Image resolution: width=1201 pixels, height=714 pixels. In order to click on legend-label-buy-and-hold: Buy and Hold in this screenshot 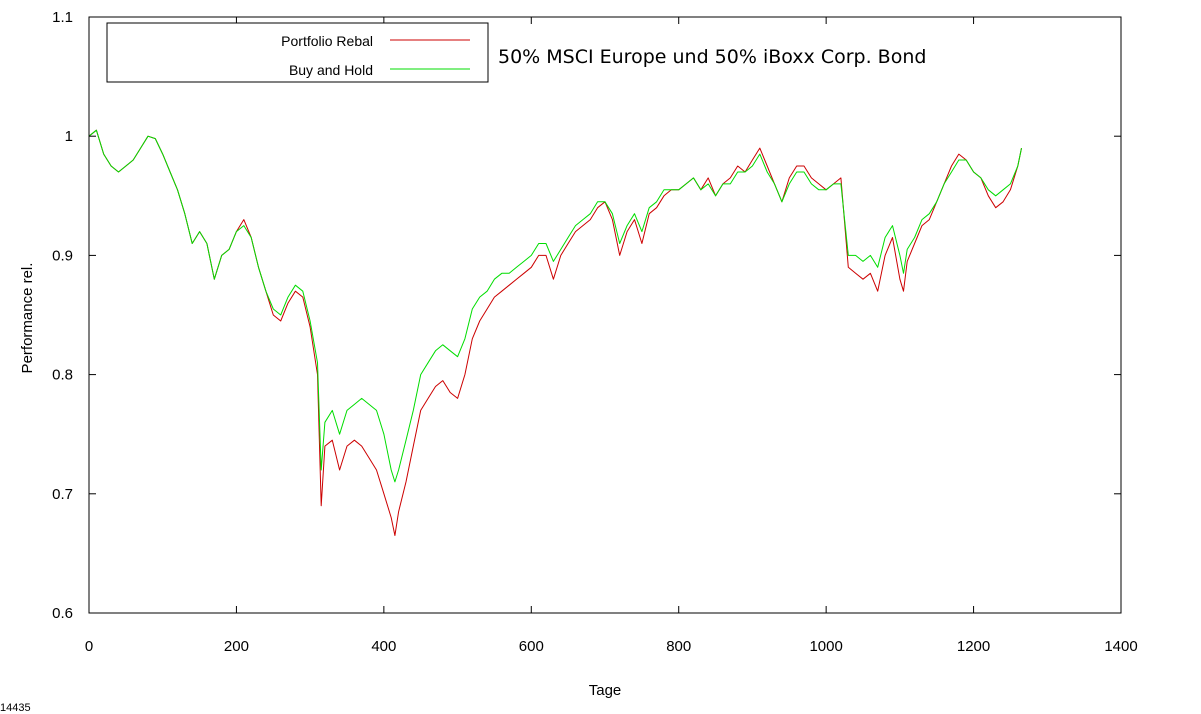, I will do `click(331, 70)`.